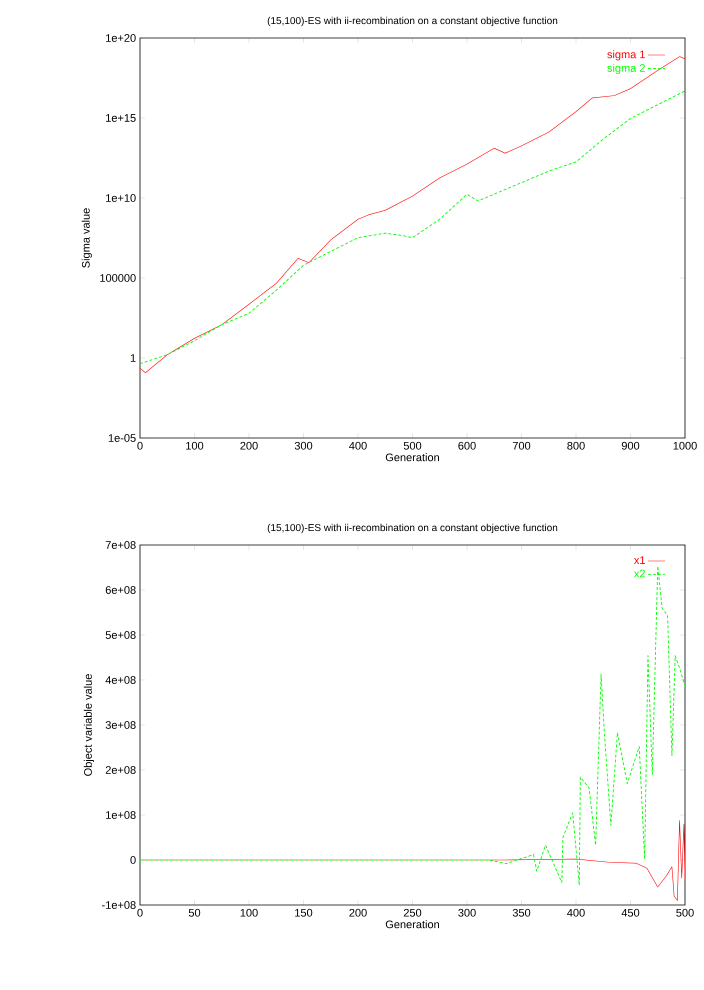 This screenshot has height=990, width=704. I want to click on y-tick-label: 4e+08, so click(120, 680).